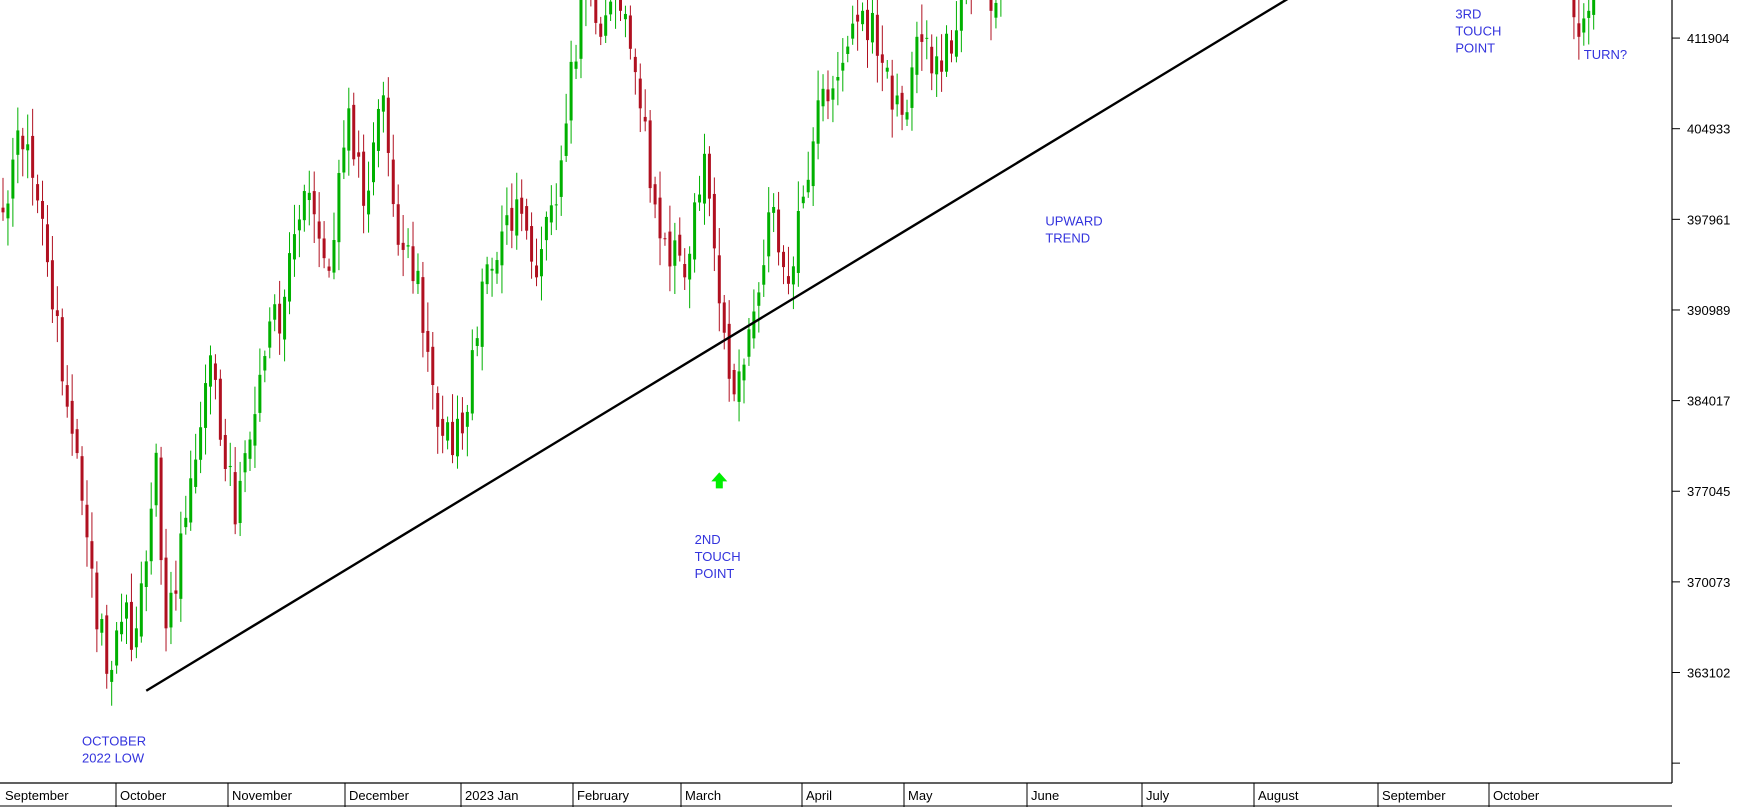 The image size is (1750, 812). What do you see at coordinates (718, 556) in the screenshot?
I see `annotation-label: 2ND TOUCH POINT` at bounding box center [718, 556].